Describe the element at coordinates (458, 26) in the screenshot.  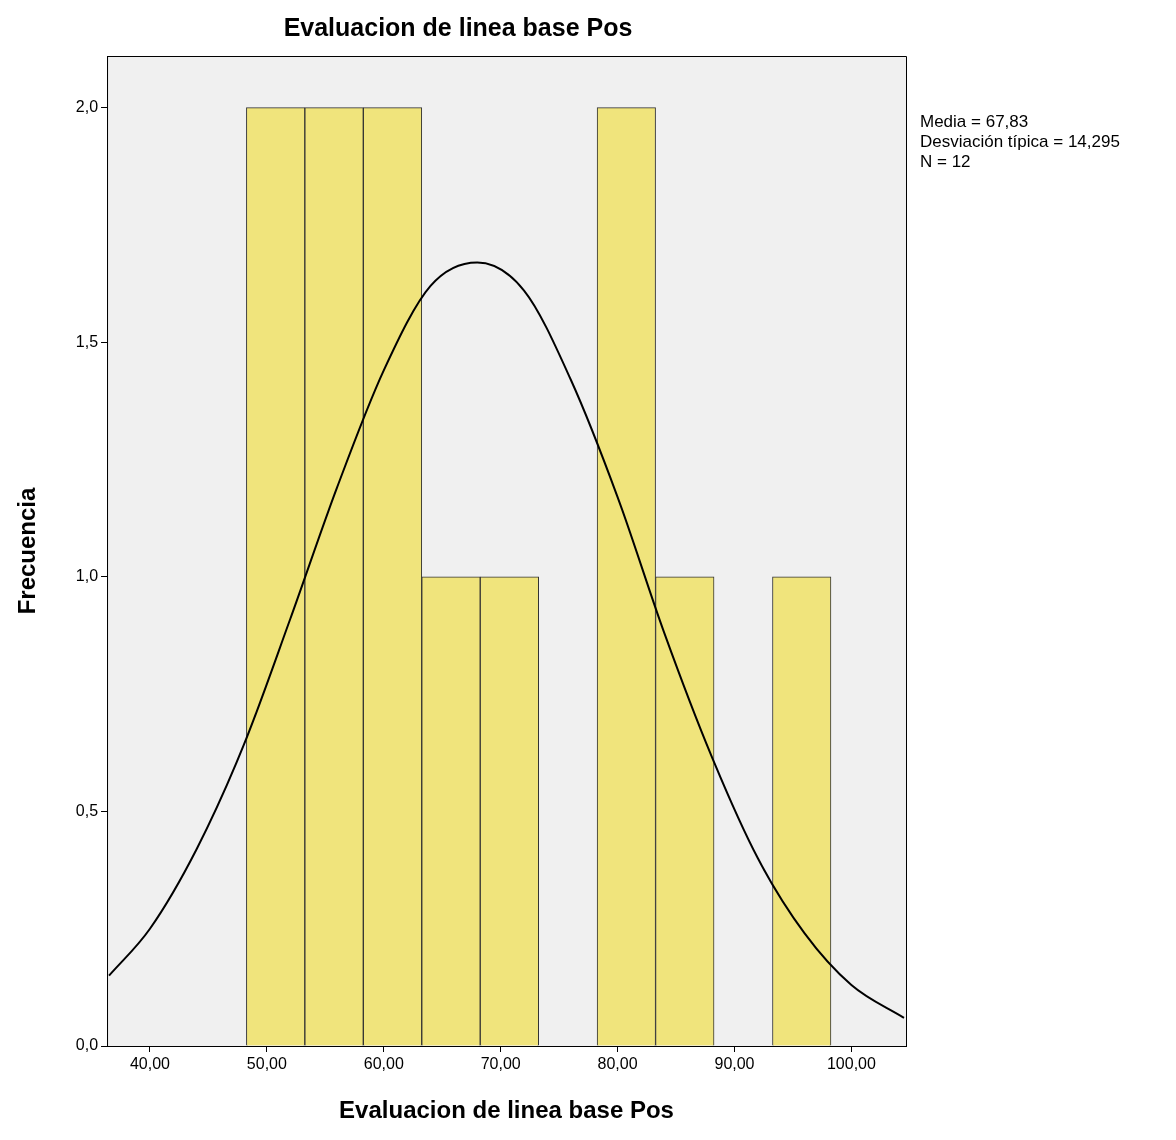
I see `chart-title: Evaluacion de linea base Pos` at that location.